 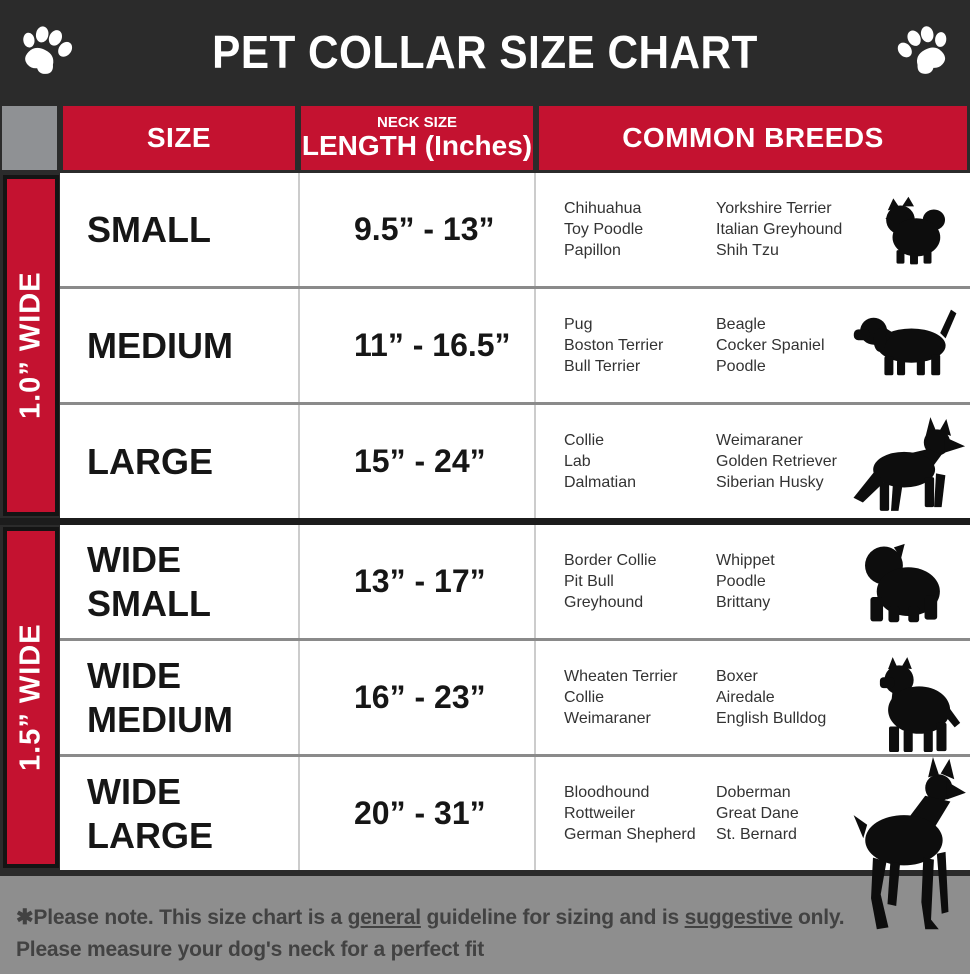 I want to click on size-label: WIDE LARGE, so click(x=150, y=813).